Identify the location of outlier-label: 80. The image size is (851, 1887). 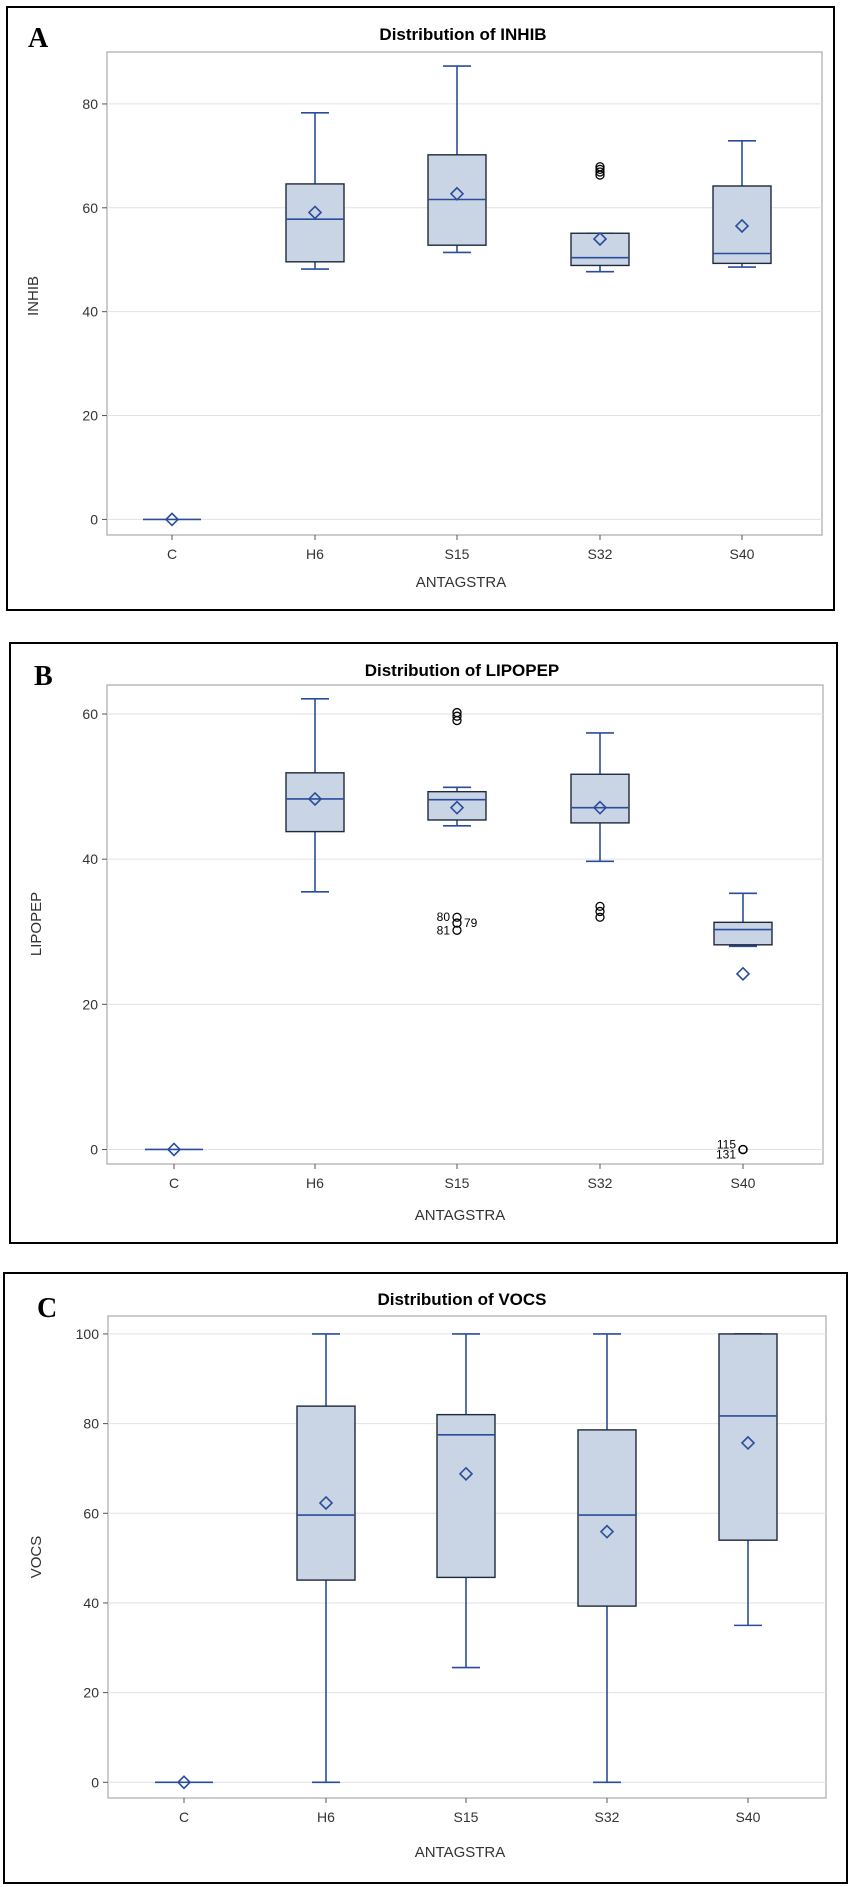
(444, 917).